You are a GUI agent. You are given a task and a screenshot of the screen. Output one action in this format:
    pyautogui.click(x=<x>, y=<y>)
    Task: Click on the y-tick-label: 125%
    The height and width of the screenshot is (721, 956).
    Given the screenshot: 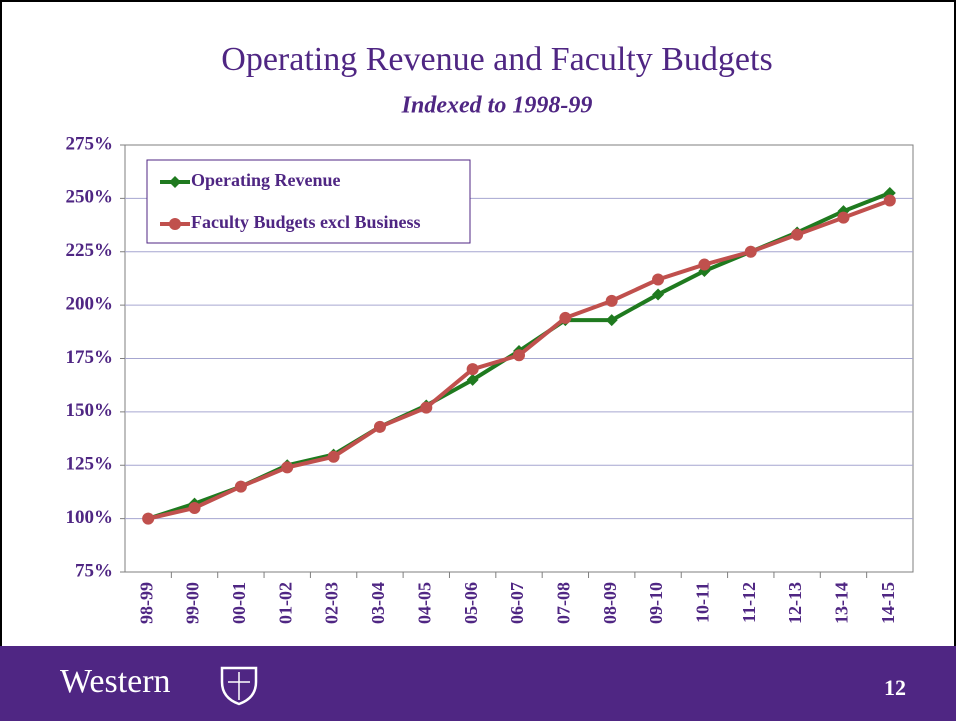 What is the action you would take?
    pyautogui.click(x=90, y=464)
    